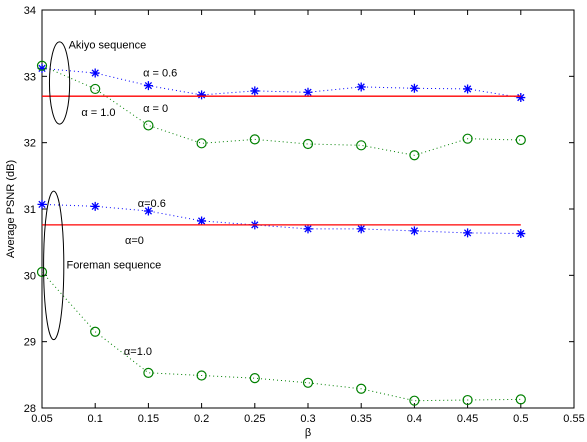 Image resolution: width=587 pixels, height=442 pixels. What do you see at coordinates (41, 419) in the screenshot?
I see `x-tick-label: 0.05` at bounding box center [41, 419].